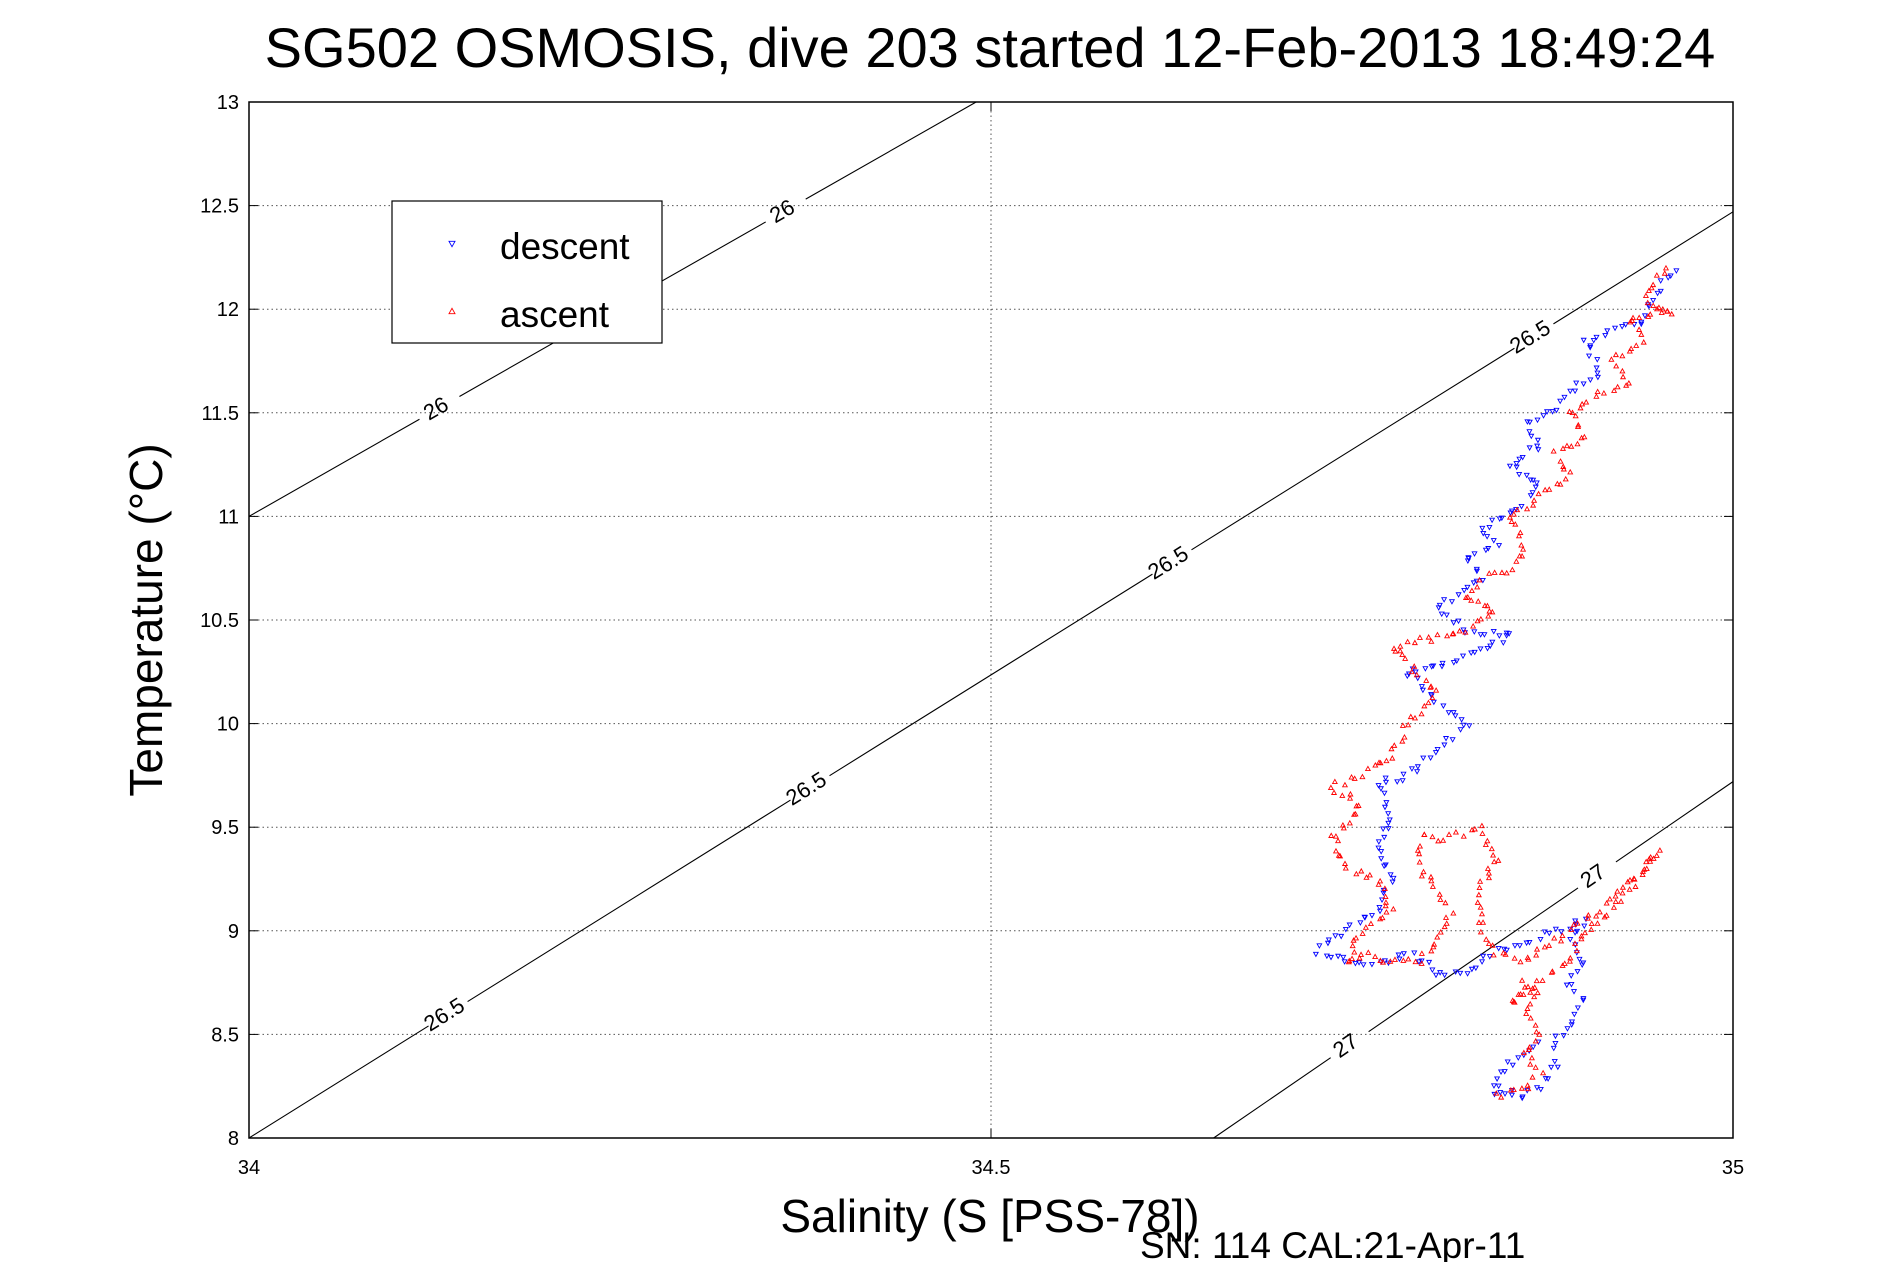  Describe the element at coordinates (782, 211) in the screenshot. I see `isopycnal-label: 26` at that location.